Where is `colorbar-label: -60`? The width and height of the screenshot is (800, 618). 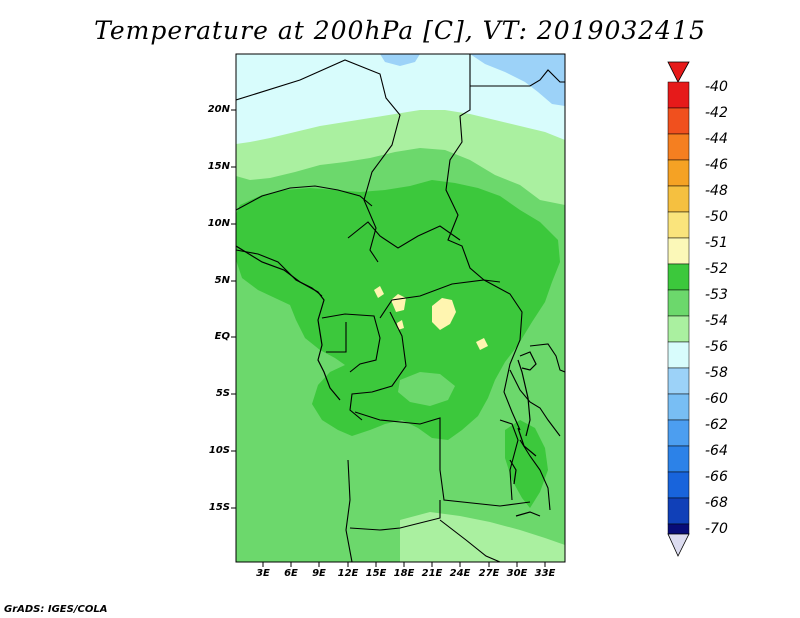
colorbar-label: -60 is located at coordinates (716, 399).